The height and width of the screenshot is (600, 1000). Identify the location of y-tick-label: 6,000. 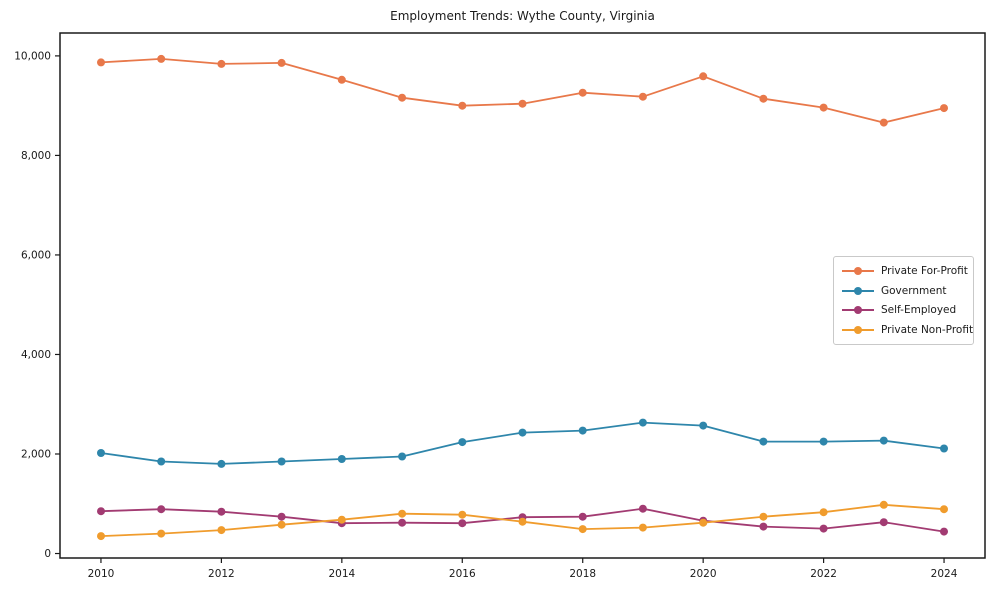
(36, 255).